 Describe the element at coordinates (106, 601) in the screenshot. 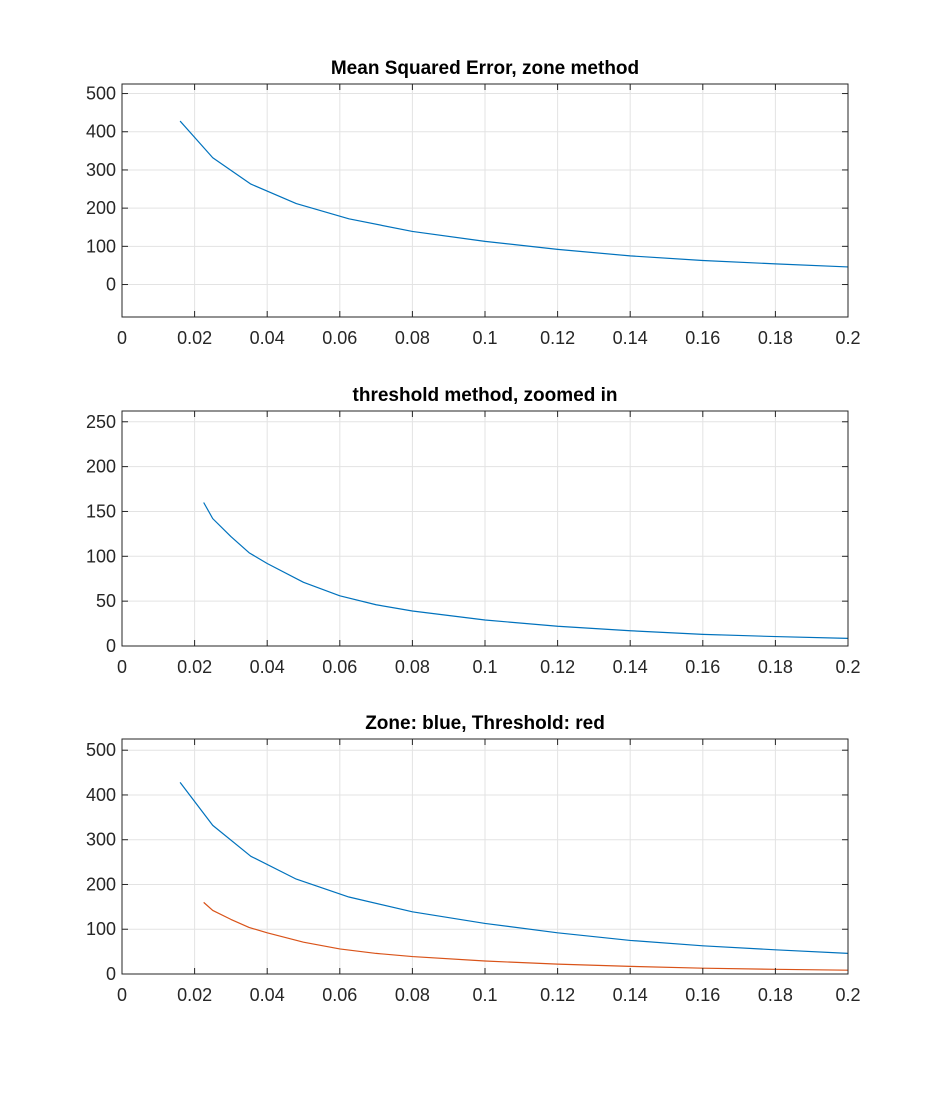

I see `y-tick-label: 50` at that location.